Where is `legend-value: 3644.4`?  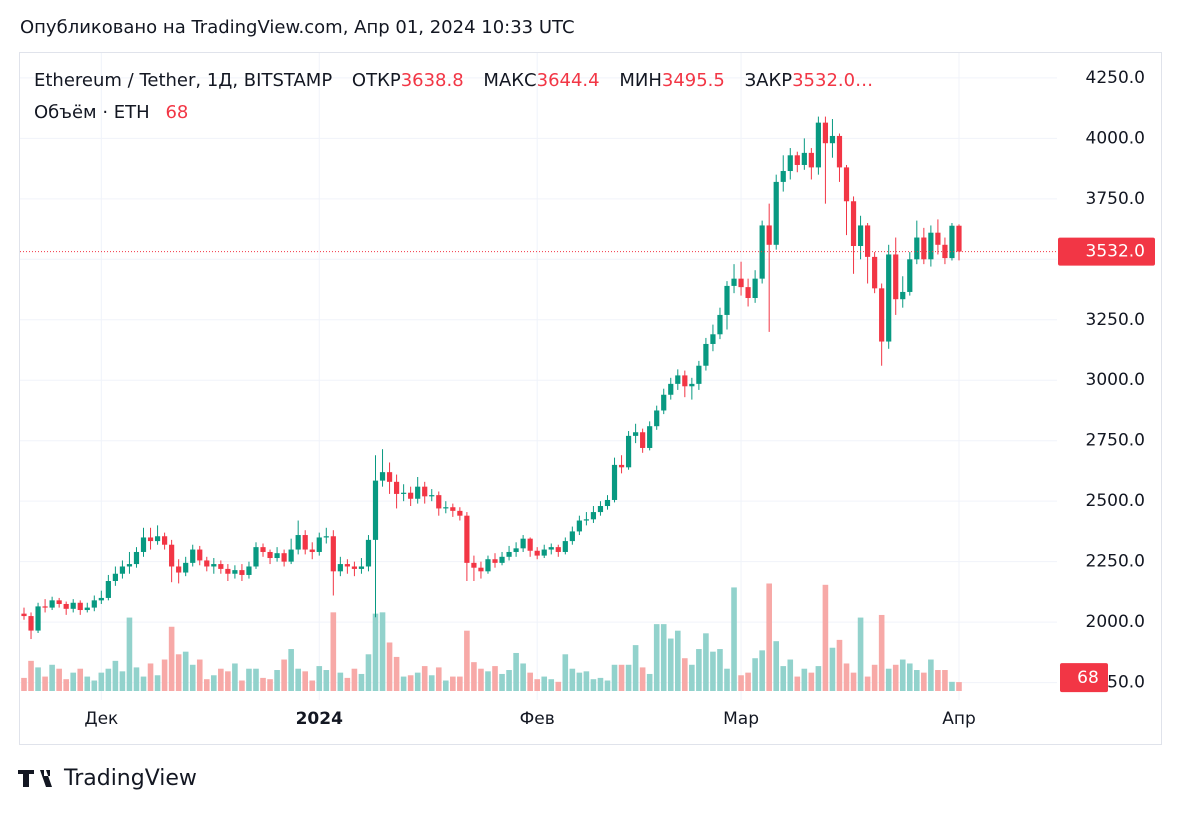 legend-value: 3644.4 is located at coordinates (568, 80).